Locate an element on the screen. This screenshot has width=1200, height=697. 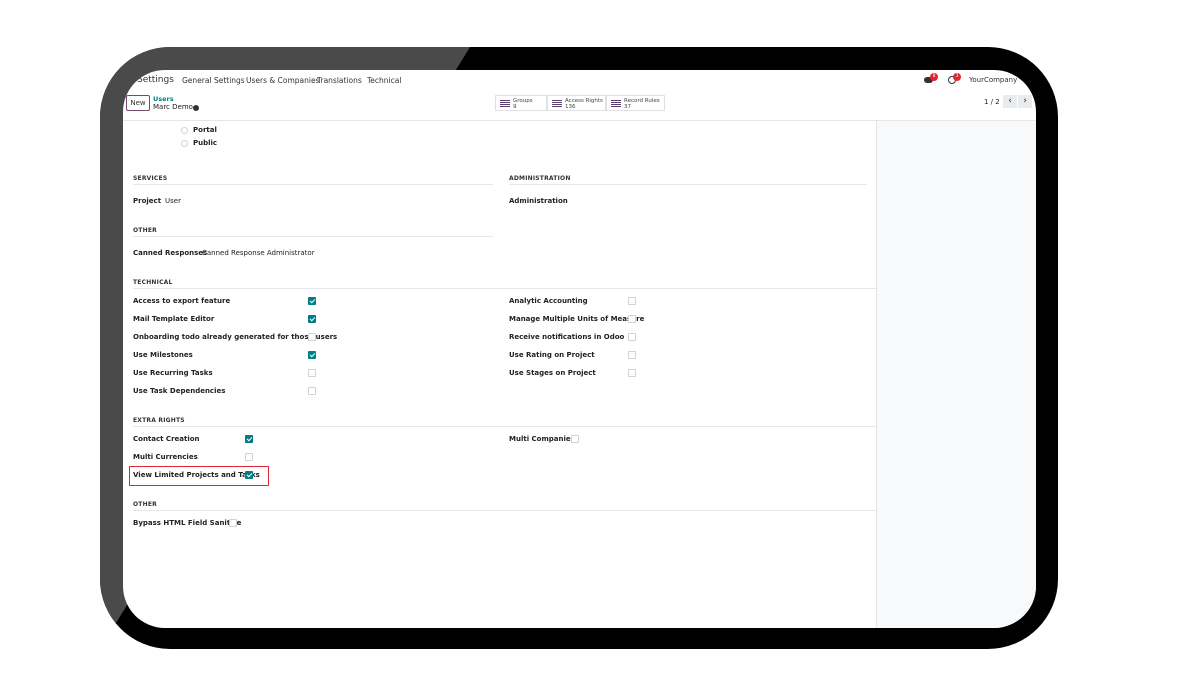
gear-icon is located at coordinates (196, 108).